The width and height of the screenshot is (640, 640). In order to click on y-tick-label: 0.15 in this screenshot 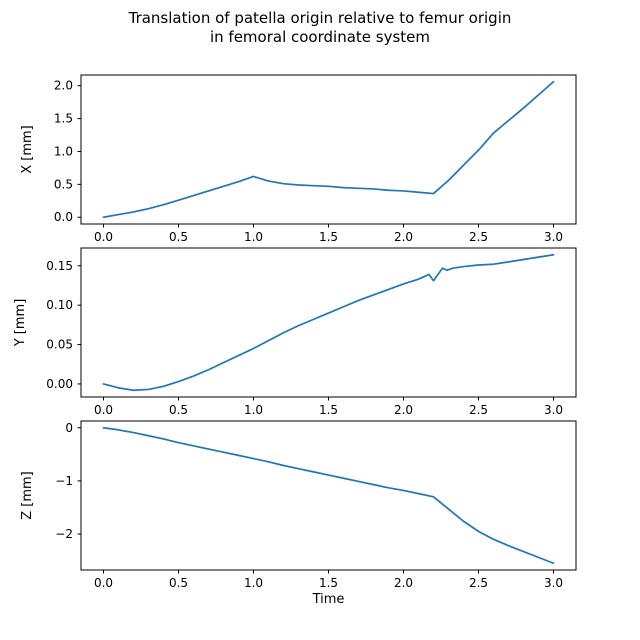, I will do `click(59, 266)`.